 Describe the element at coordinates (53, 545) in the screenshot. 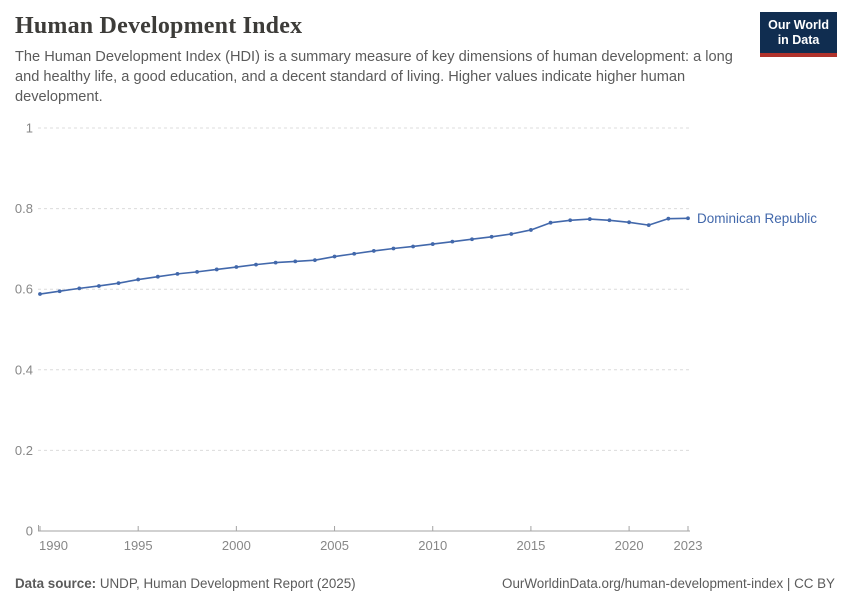

I see `x-tick-label: 1990` at that location.